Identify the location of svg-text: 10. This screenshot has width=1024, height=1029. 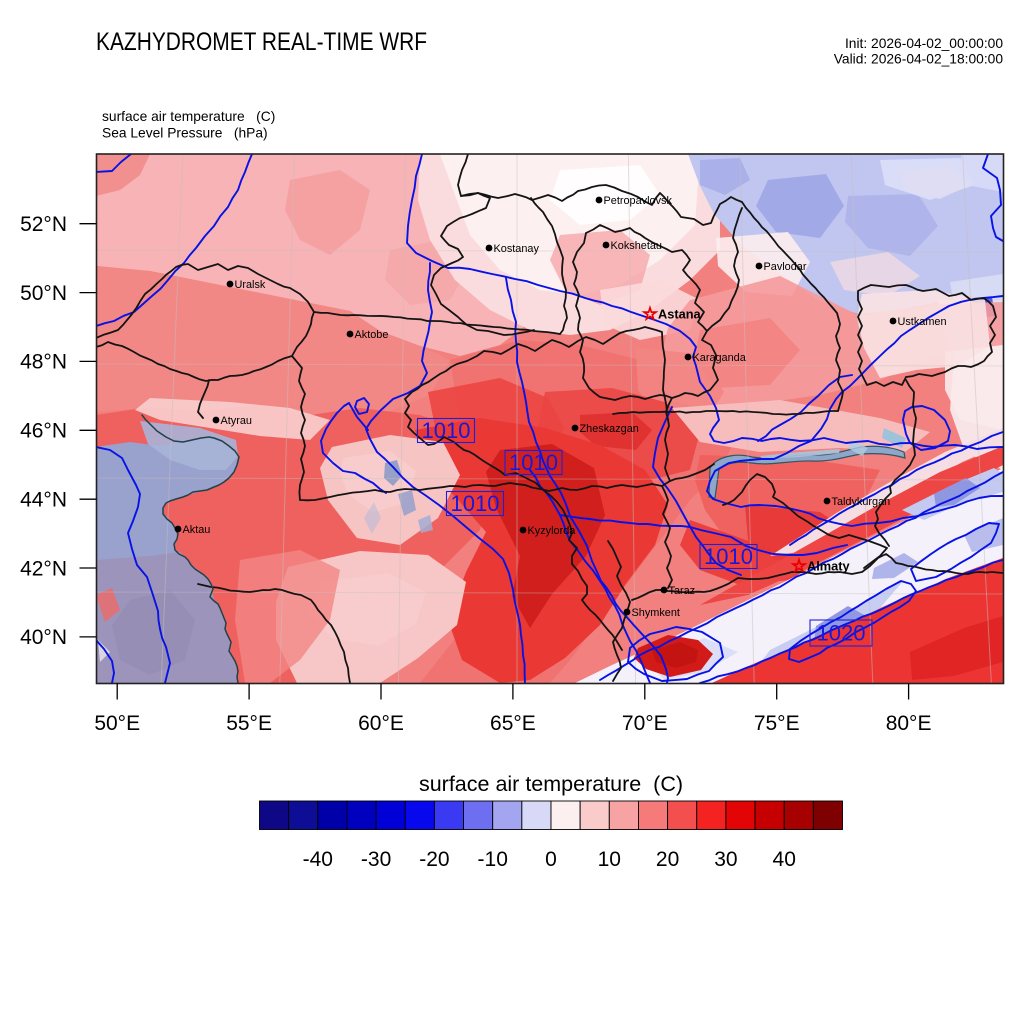
(609, 859).